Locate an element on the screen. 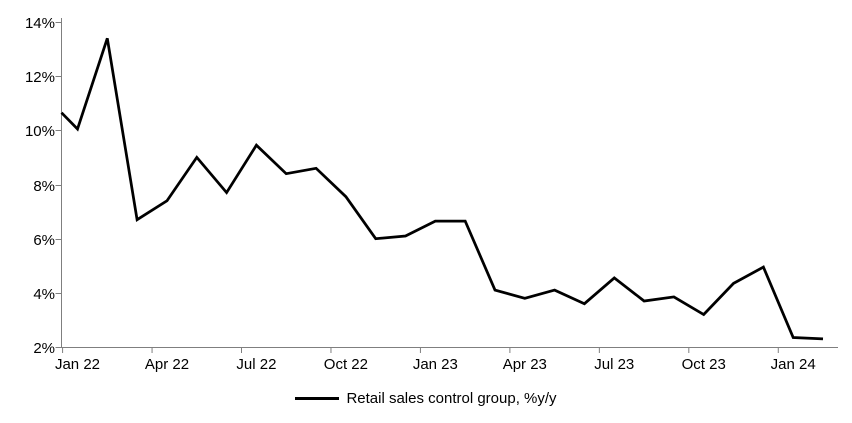  y-axis-label: 6% is located at coordinates (44, 240).